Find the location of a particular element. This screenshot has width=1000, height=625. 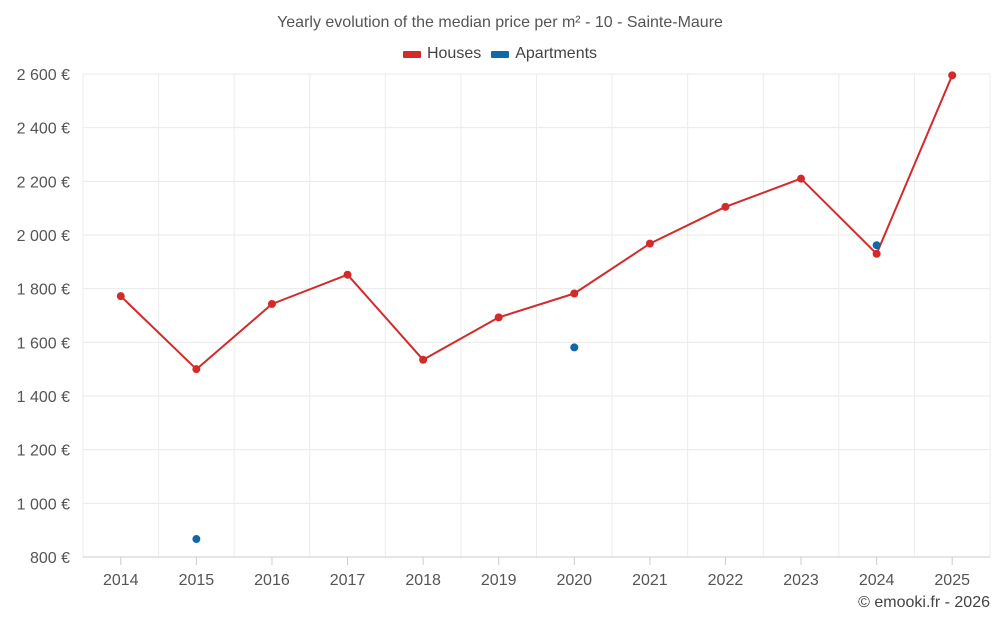

legend-label-apartments: Apartments is located at coordinates (556, 53).